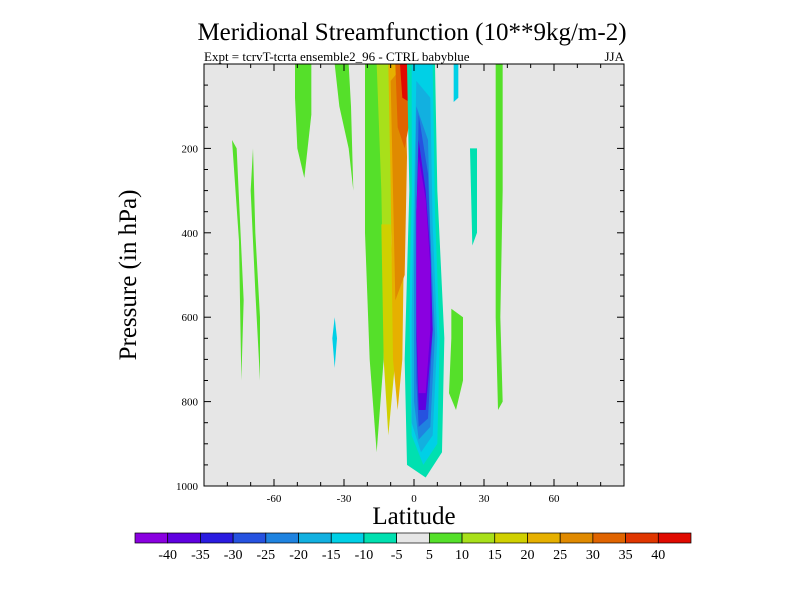 Image resolution: width=800 pixels, height=600 pixels. I want to click on colorbar-label: -20, so click(298, 555).